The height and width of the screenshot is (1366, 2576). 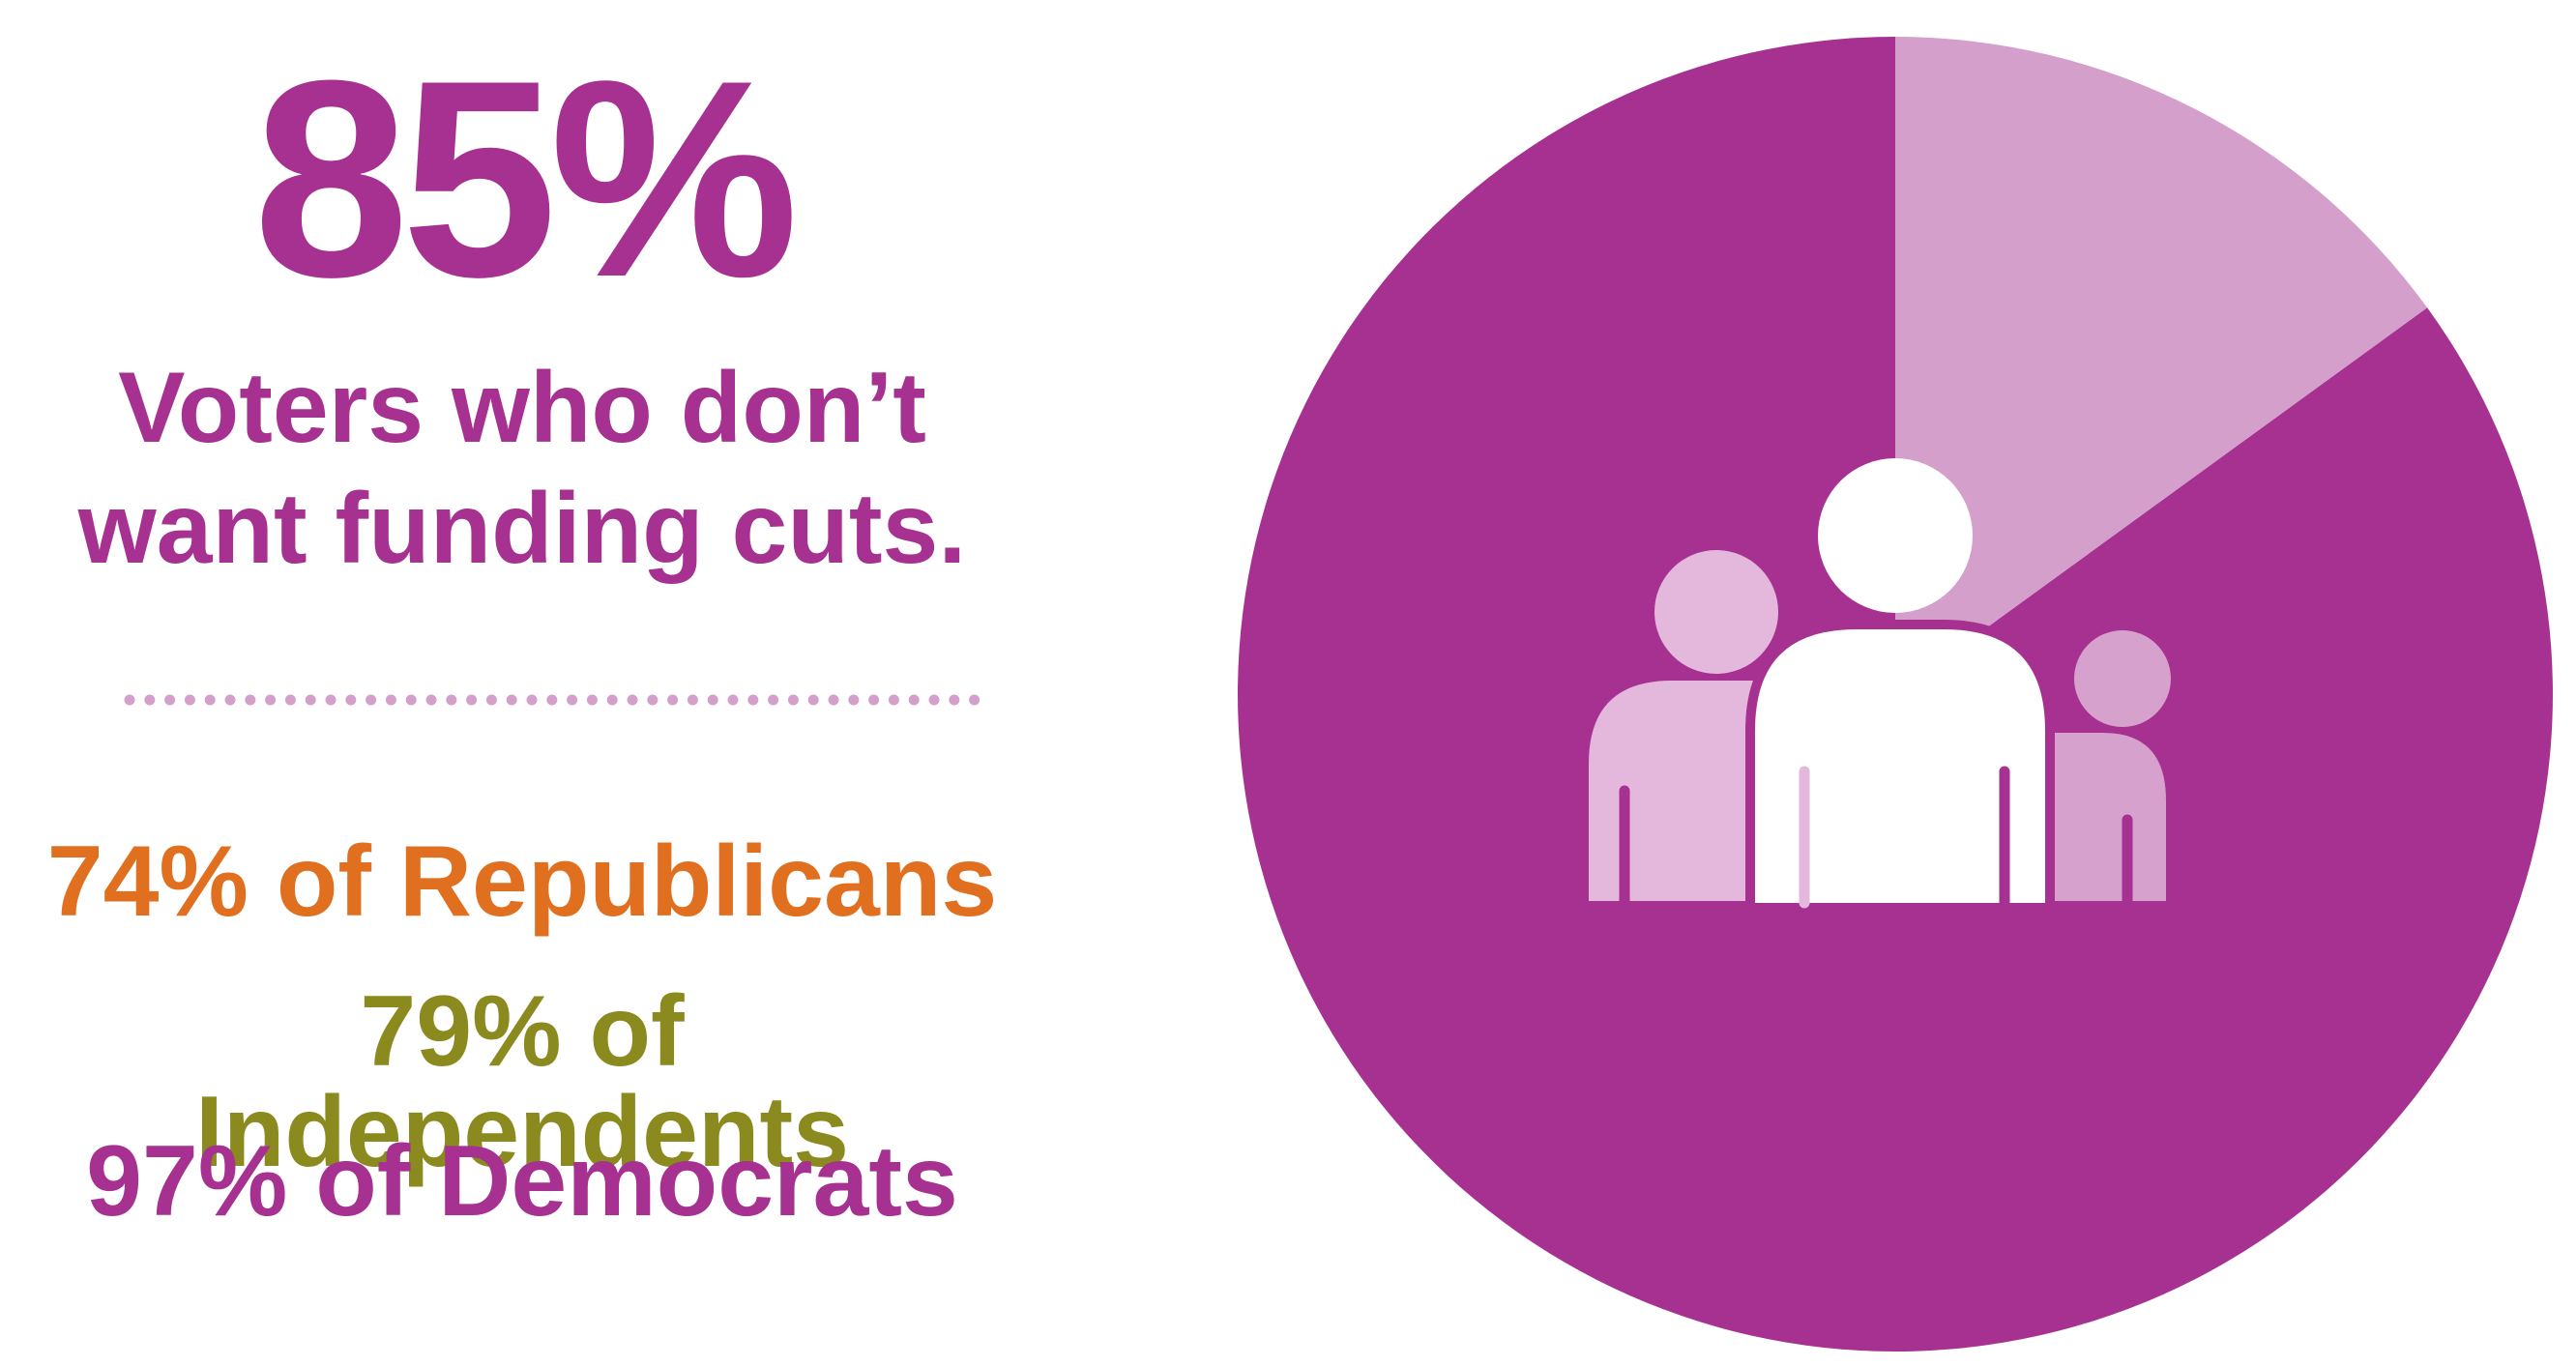 I want to click on person-center-icon, so click(x=1900, y=680).